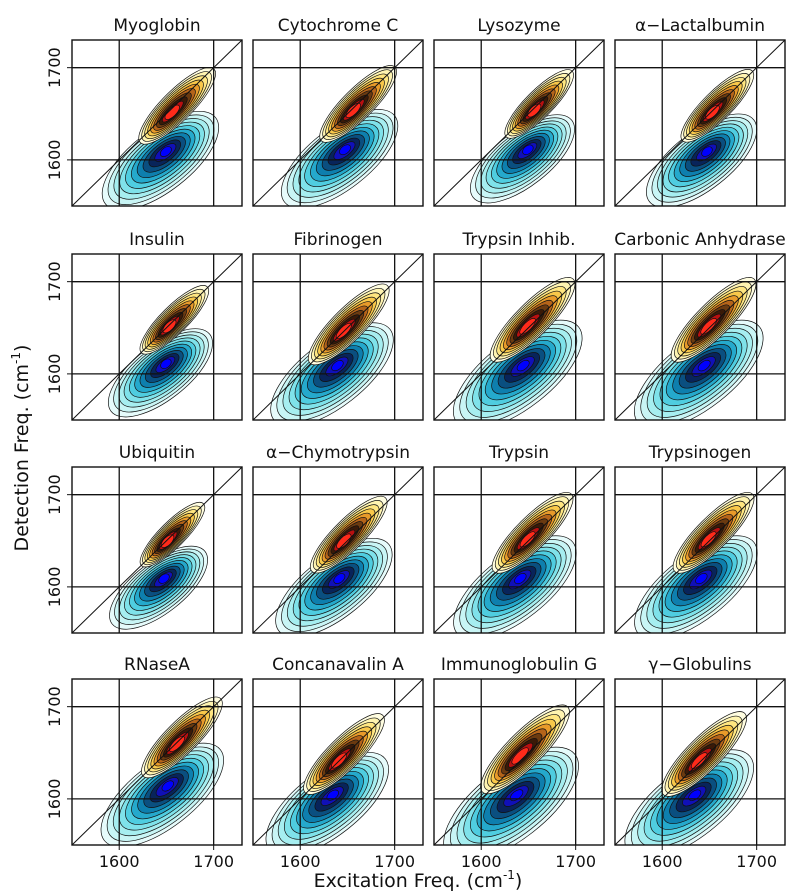  What do you see at coordinates (338, 240) in the screenshot?
I see `panel-title: Fibrinogen` at bounding box center [338, 240].